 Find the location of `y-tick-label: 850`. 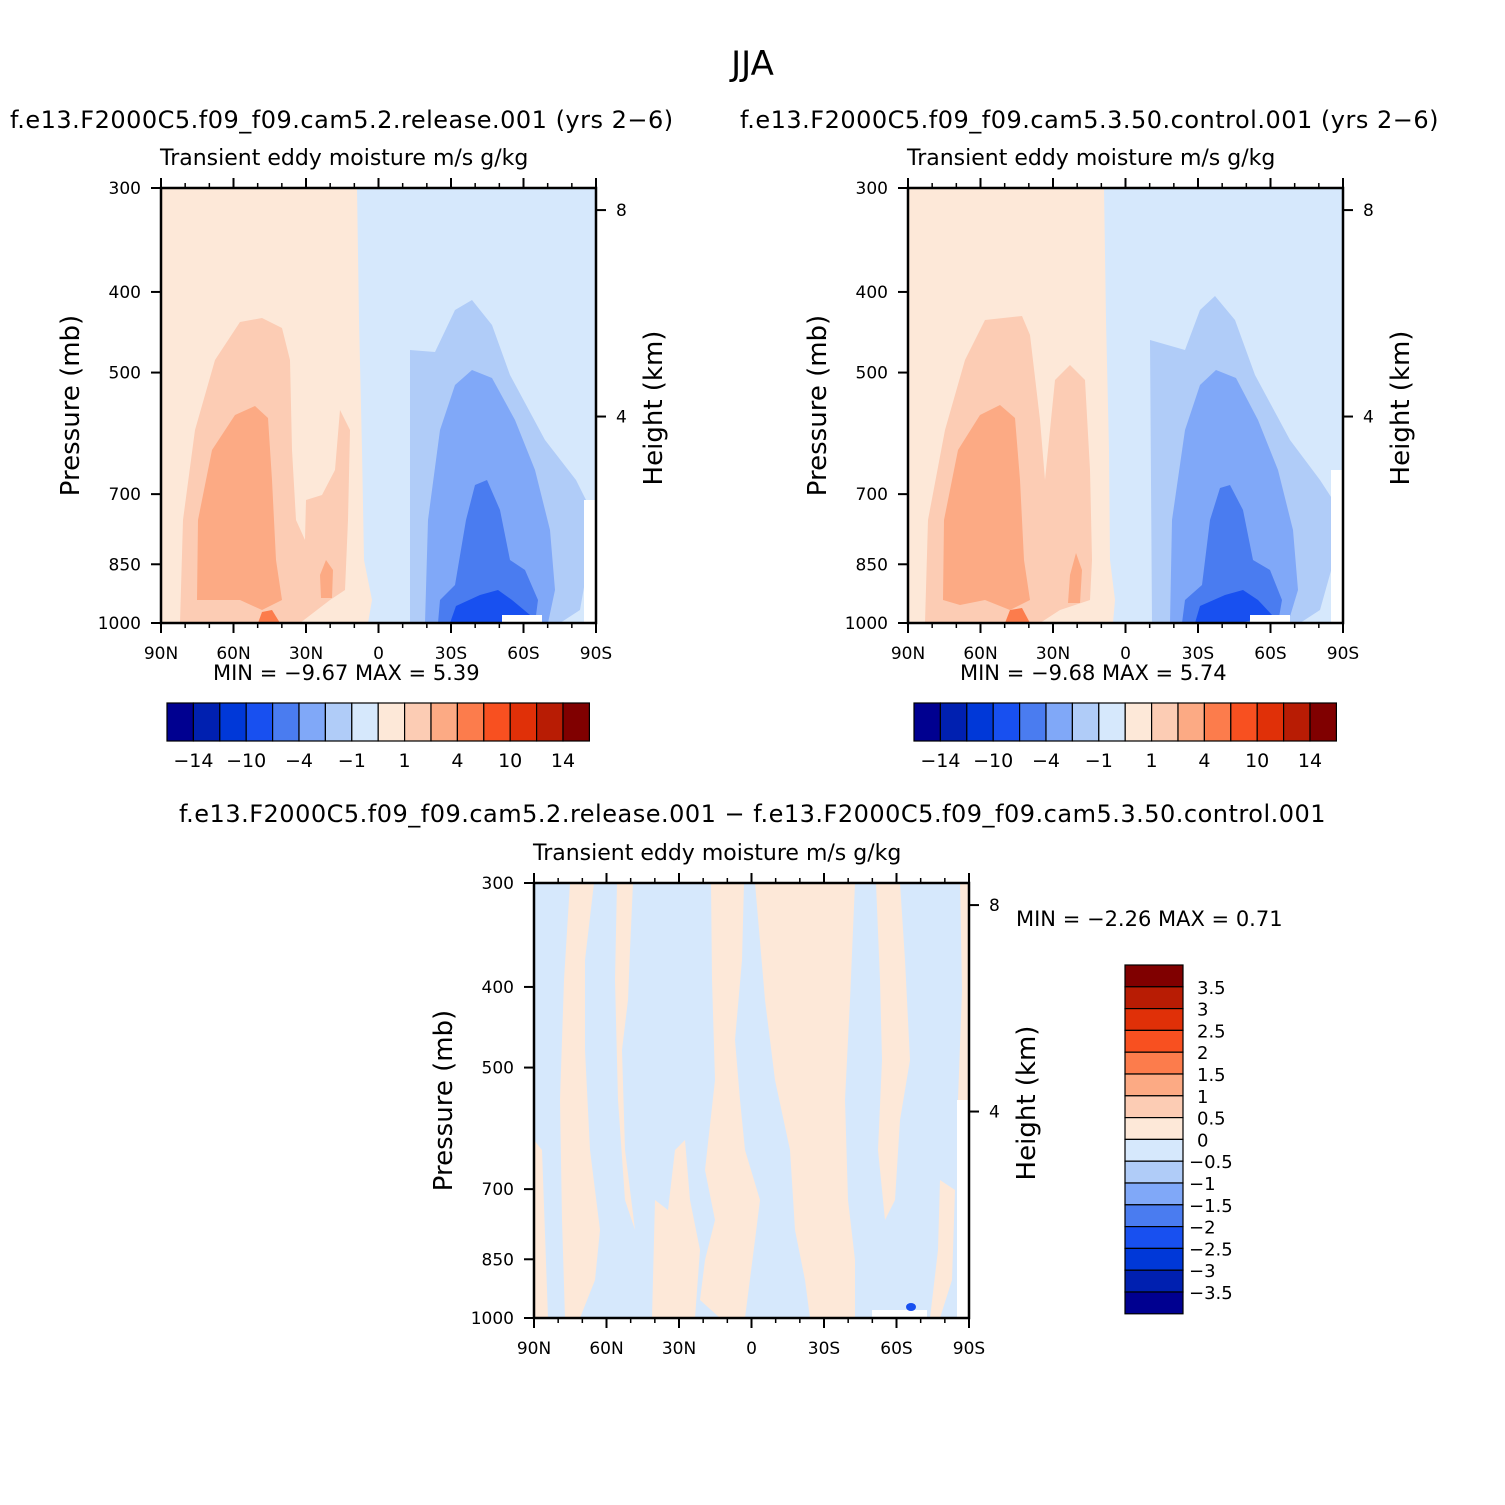

y-tick-label: 850 is located at coordinates (498, 1260).